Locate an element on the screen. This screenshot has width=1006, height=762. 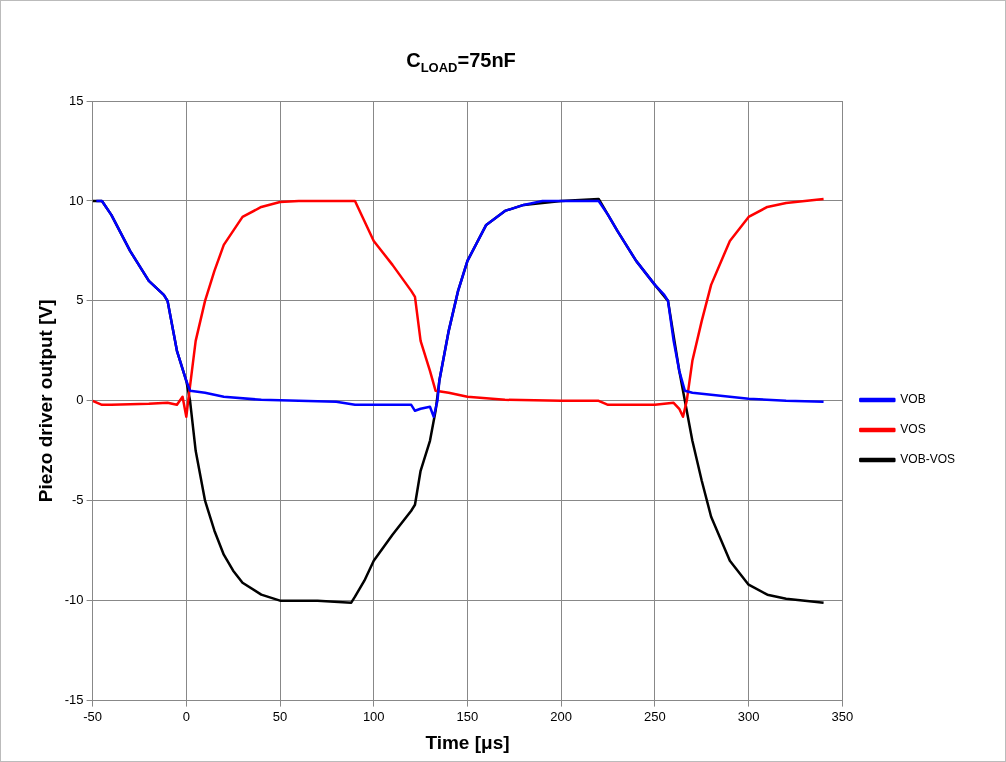
y-tick-label: 0 is located at coordinates (80, 400).